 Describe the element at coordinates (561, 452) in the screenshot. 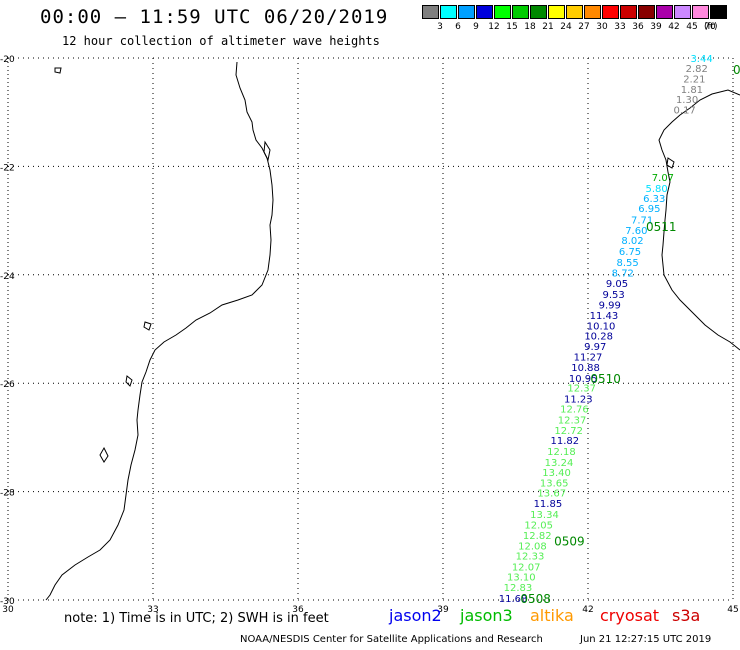

I see `wave-height-value: 12.18` at that location.